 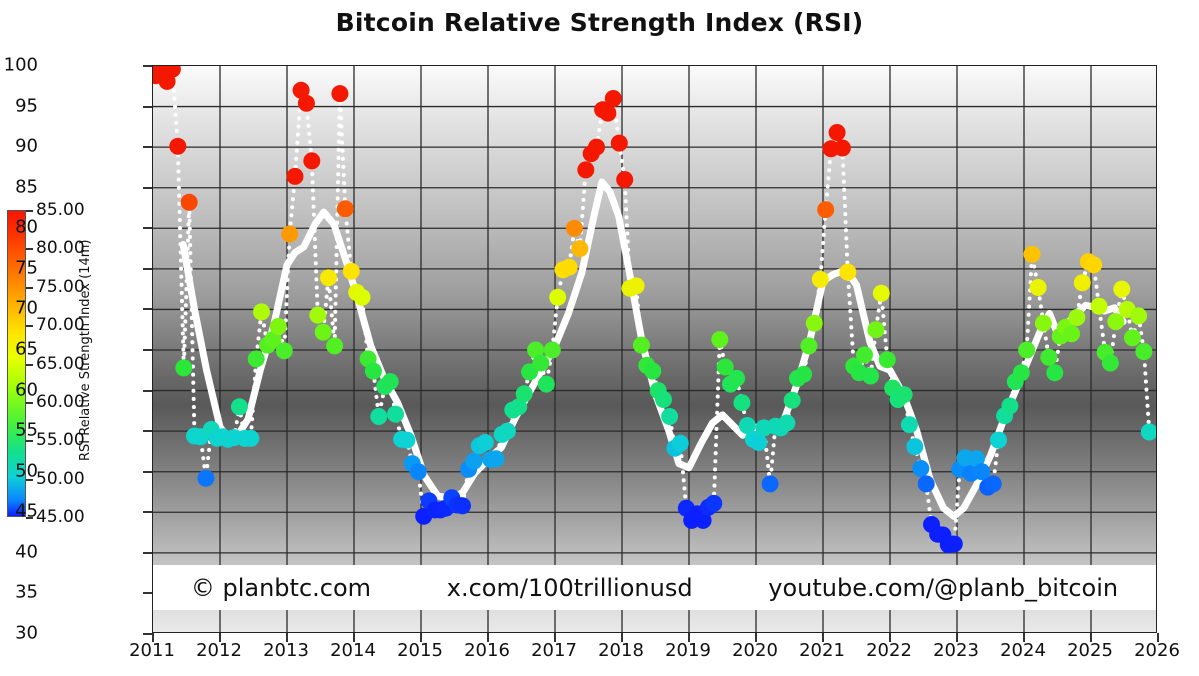 What do you see at coordinates (1090, 650) in the screenshot?
I see `x-tick-label: 2025` at bounding box center [1090, 650].